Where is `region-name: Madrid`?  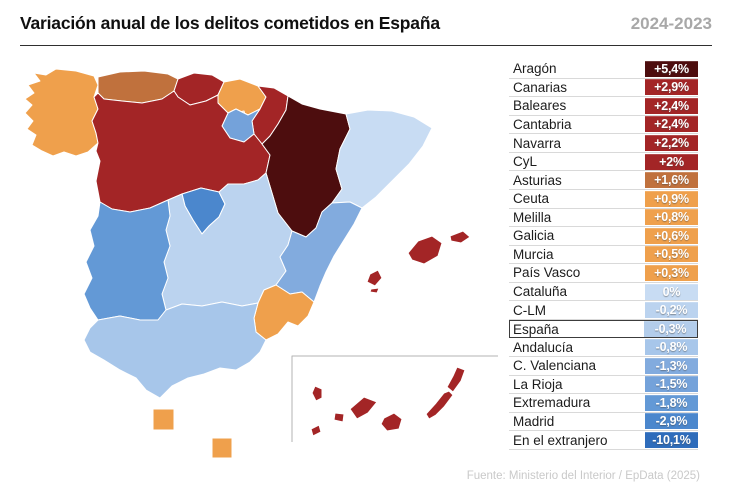 region-name: Madrid is located at coordinates (534, 421).